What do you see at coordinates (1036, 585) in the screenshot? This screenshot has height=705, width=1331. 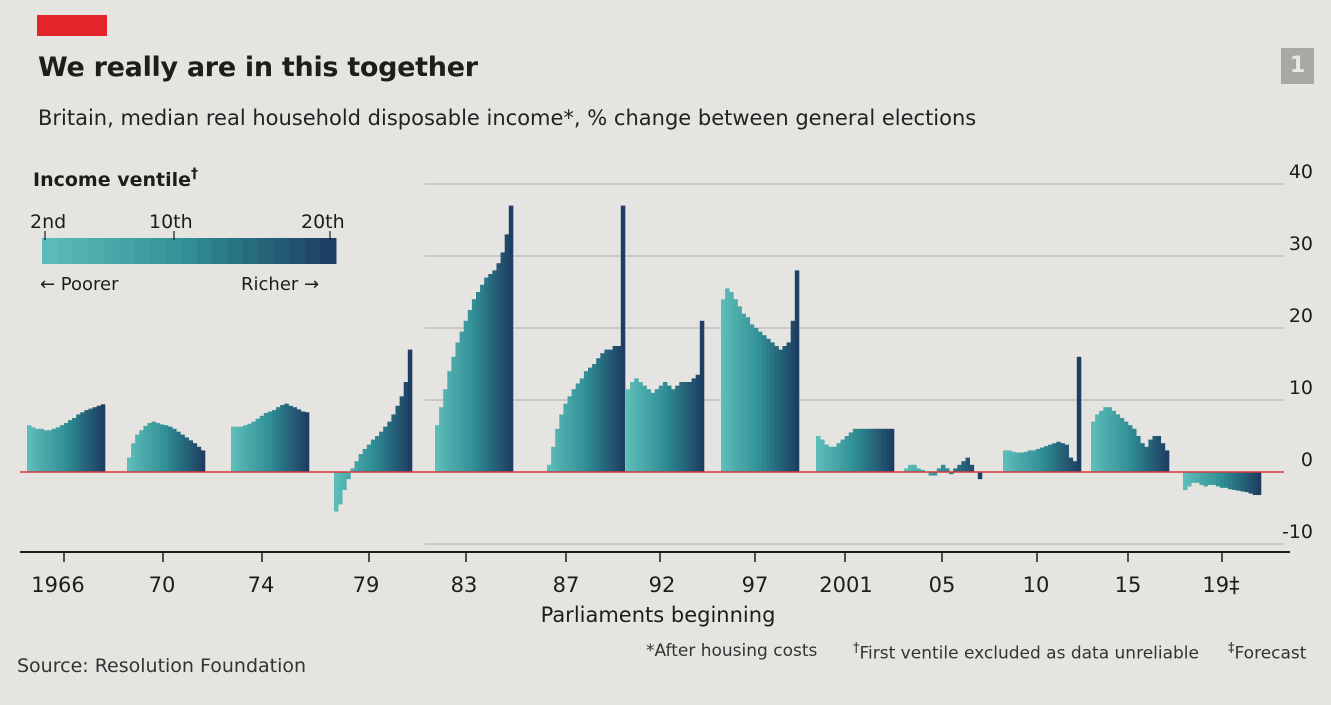 I see `x-tick-label: 10` at bounding box center [1036, 585].